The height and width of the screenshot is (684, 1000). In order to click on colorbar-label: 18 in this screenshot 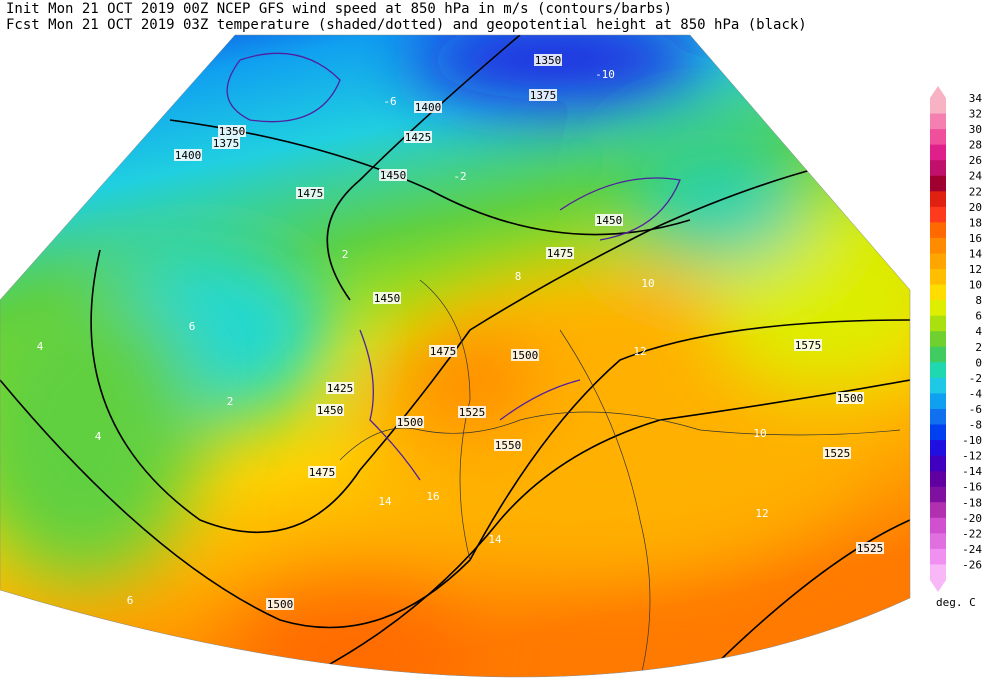, I will do `click(975, 222)`.